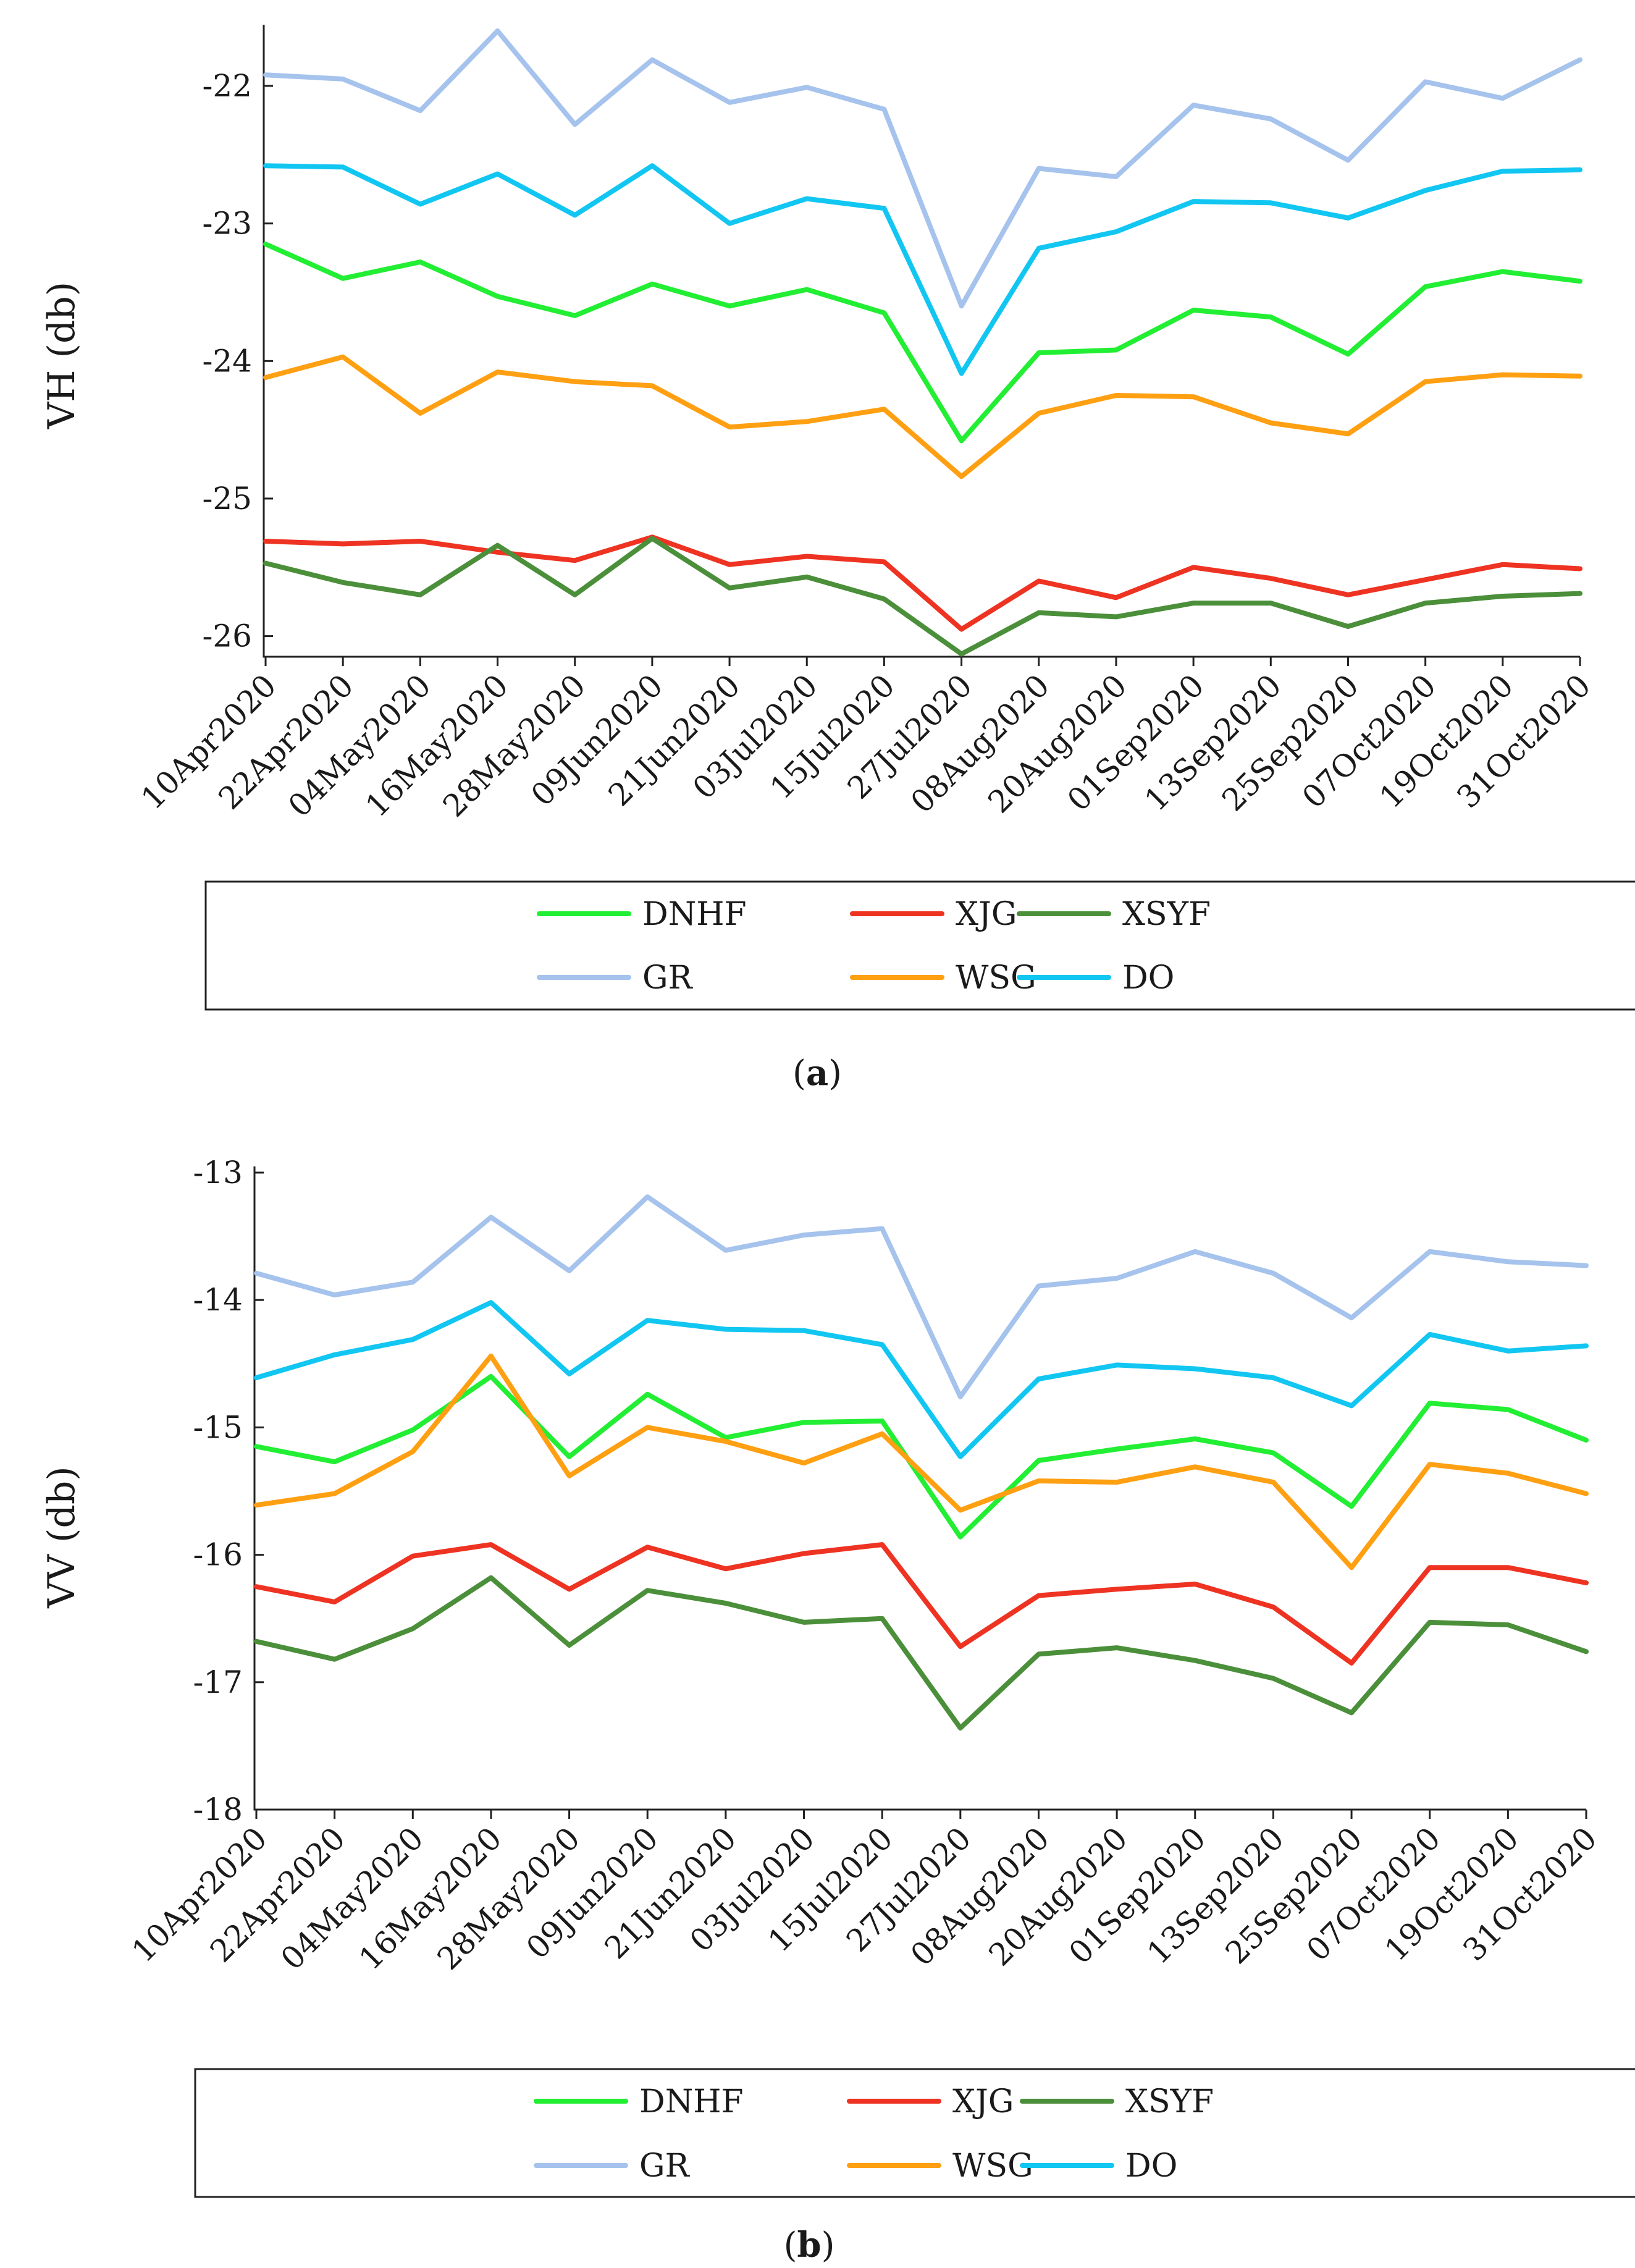  I want to click on legend: DNHF XJG XSYF GR WSG DO, so click(874, 2134).